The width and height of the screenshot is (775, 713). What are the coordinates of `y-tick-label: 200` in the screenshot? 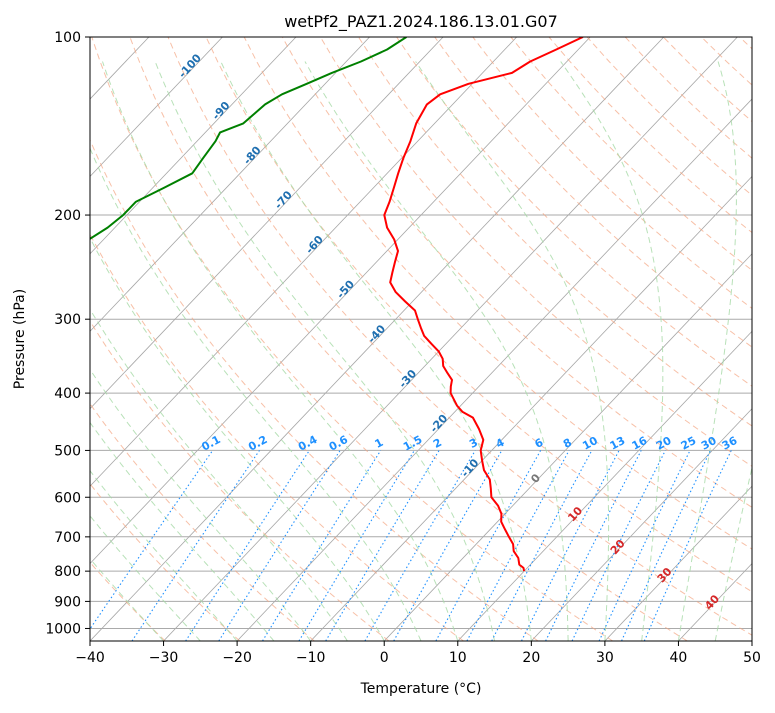 It's located at (67, 216).